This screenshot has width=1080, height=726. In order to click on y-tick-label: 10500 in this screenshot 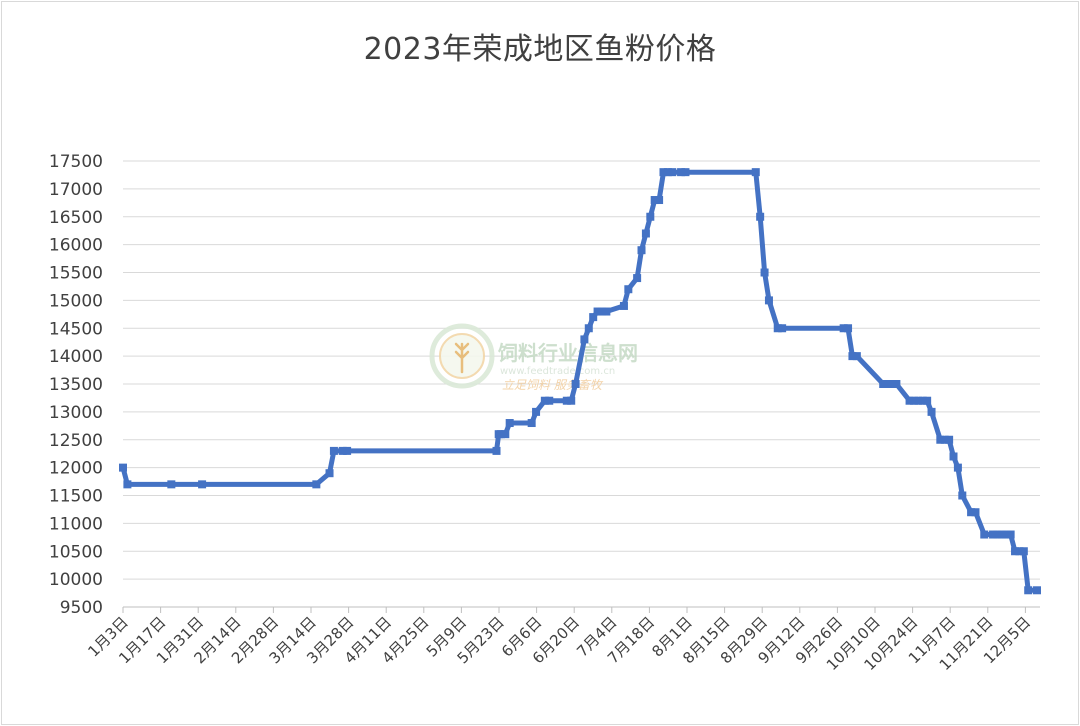, I will do `click(76, 552)`.